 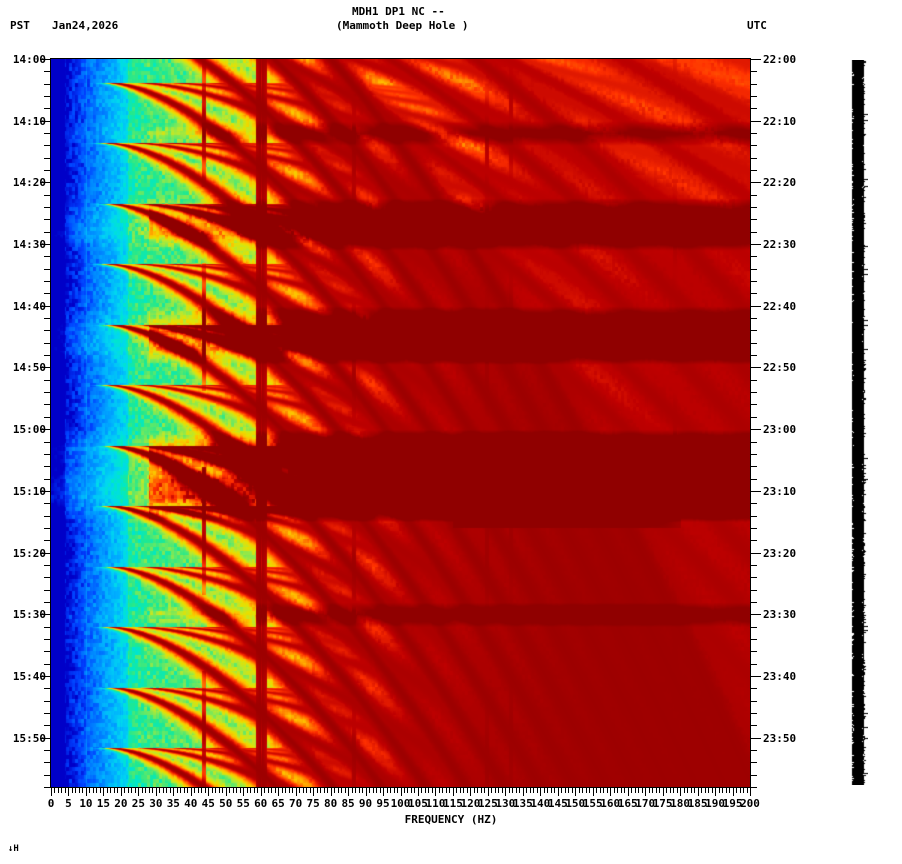 What do you see at coordinates (780, 491) in the screenshot?
I see `y-tick-label-utc: 23:10` at bounding box center [780, 491].